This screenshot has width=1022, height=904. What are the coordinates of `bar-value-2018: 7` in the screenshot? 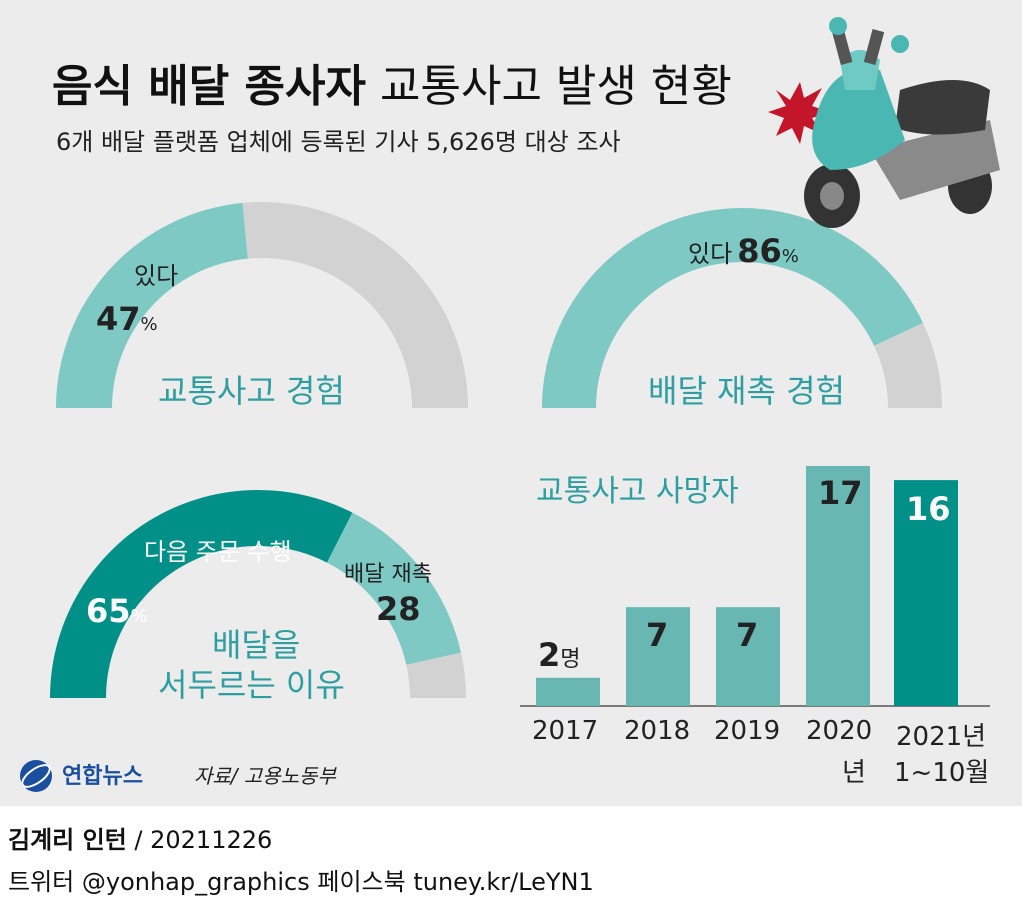 It's located at (657, 635).